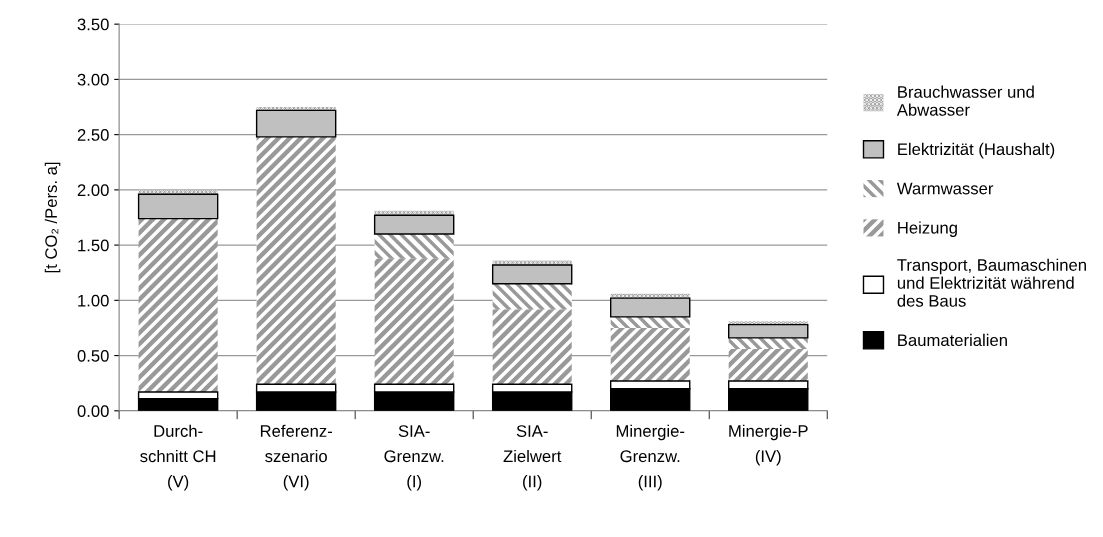 This screenshot has height=537, width=1103. I want to click on y-tick-label: 2.00, so click(93, 190).